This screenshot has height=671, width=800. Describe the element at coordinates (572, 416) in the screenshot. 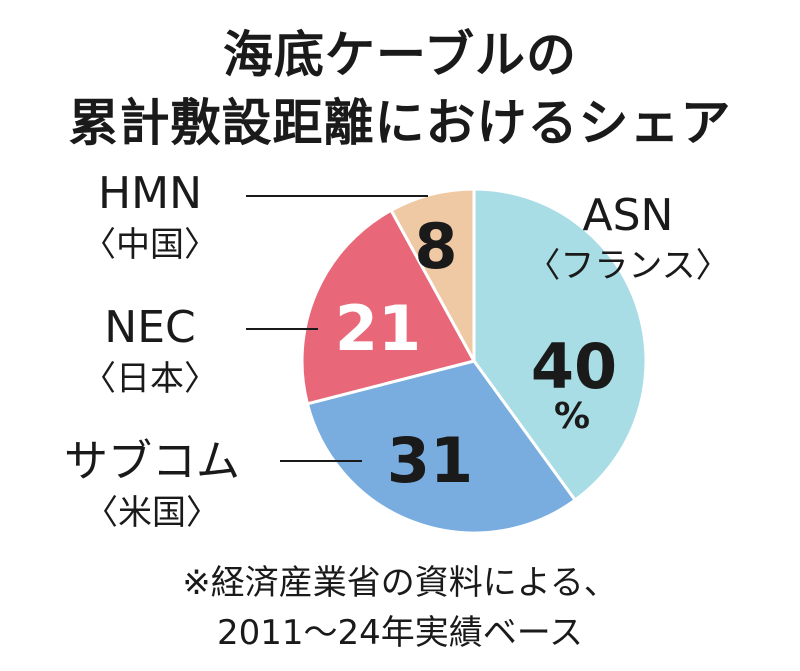

I see `slice-unit-label-asn: %` at that location.